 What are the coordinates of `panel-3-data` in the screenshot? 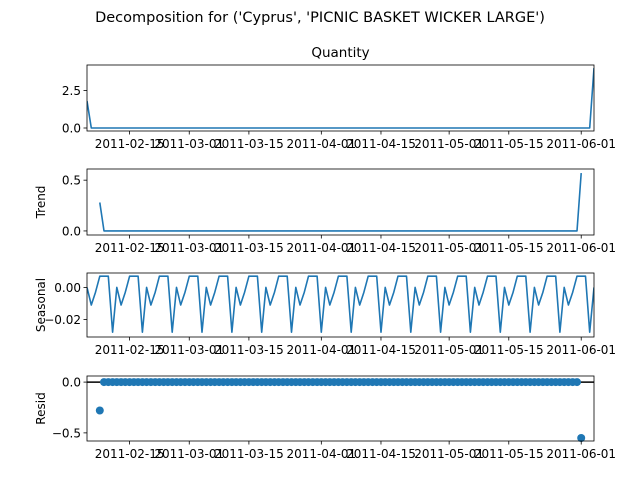 It's located at (340, 304).